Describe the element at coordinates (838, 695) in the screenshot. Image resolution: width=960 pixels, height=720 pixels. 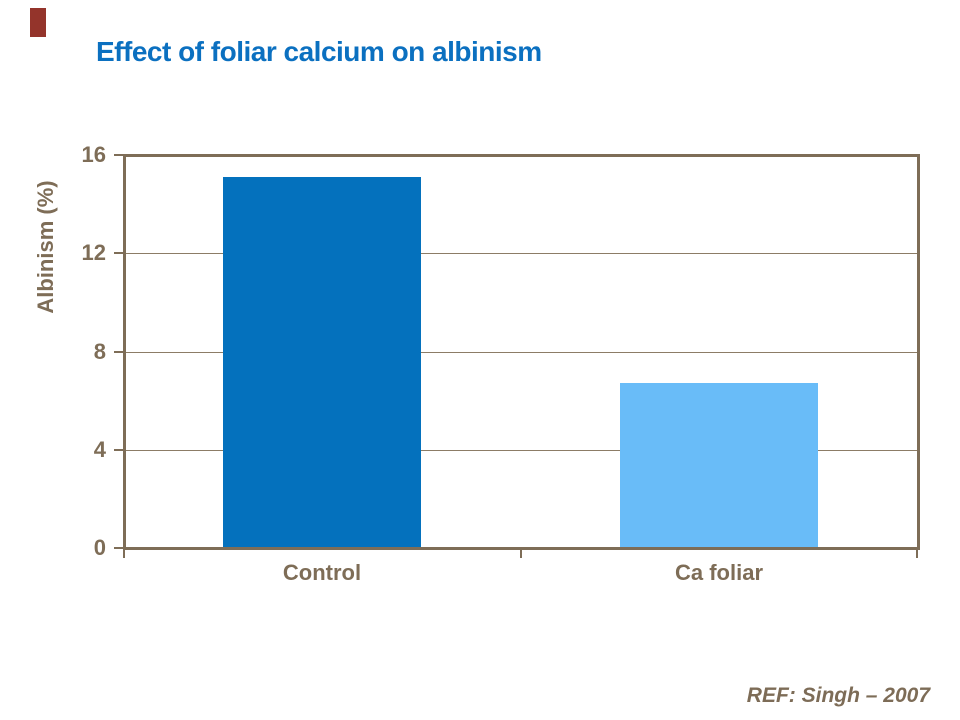
I see `reference-text: REF: Singh – 2007` at that location.